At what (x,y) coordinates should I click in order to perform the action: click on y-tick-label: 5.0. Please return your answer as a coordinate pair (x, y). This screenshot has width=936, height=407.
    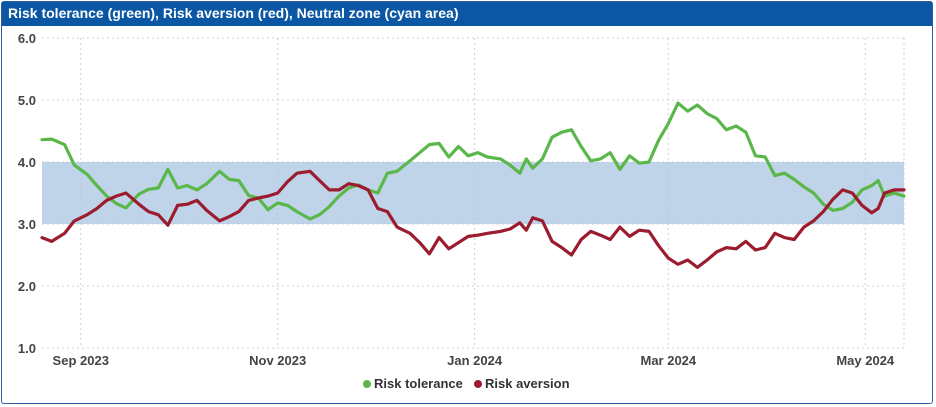
    Looking at the image, I should click on (27, 100).